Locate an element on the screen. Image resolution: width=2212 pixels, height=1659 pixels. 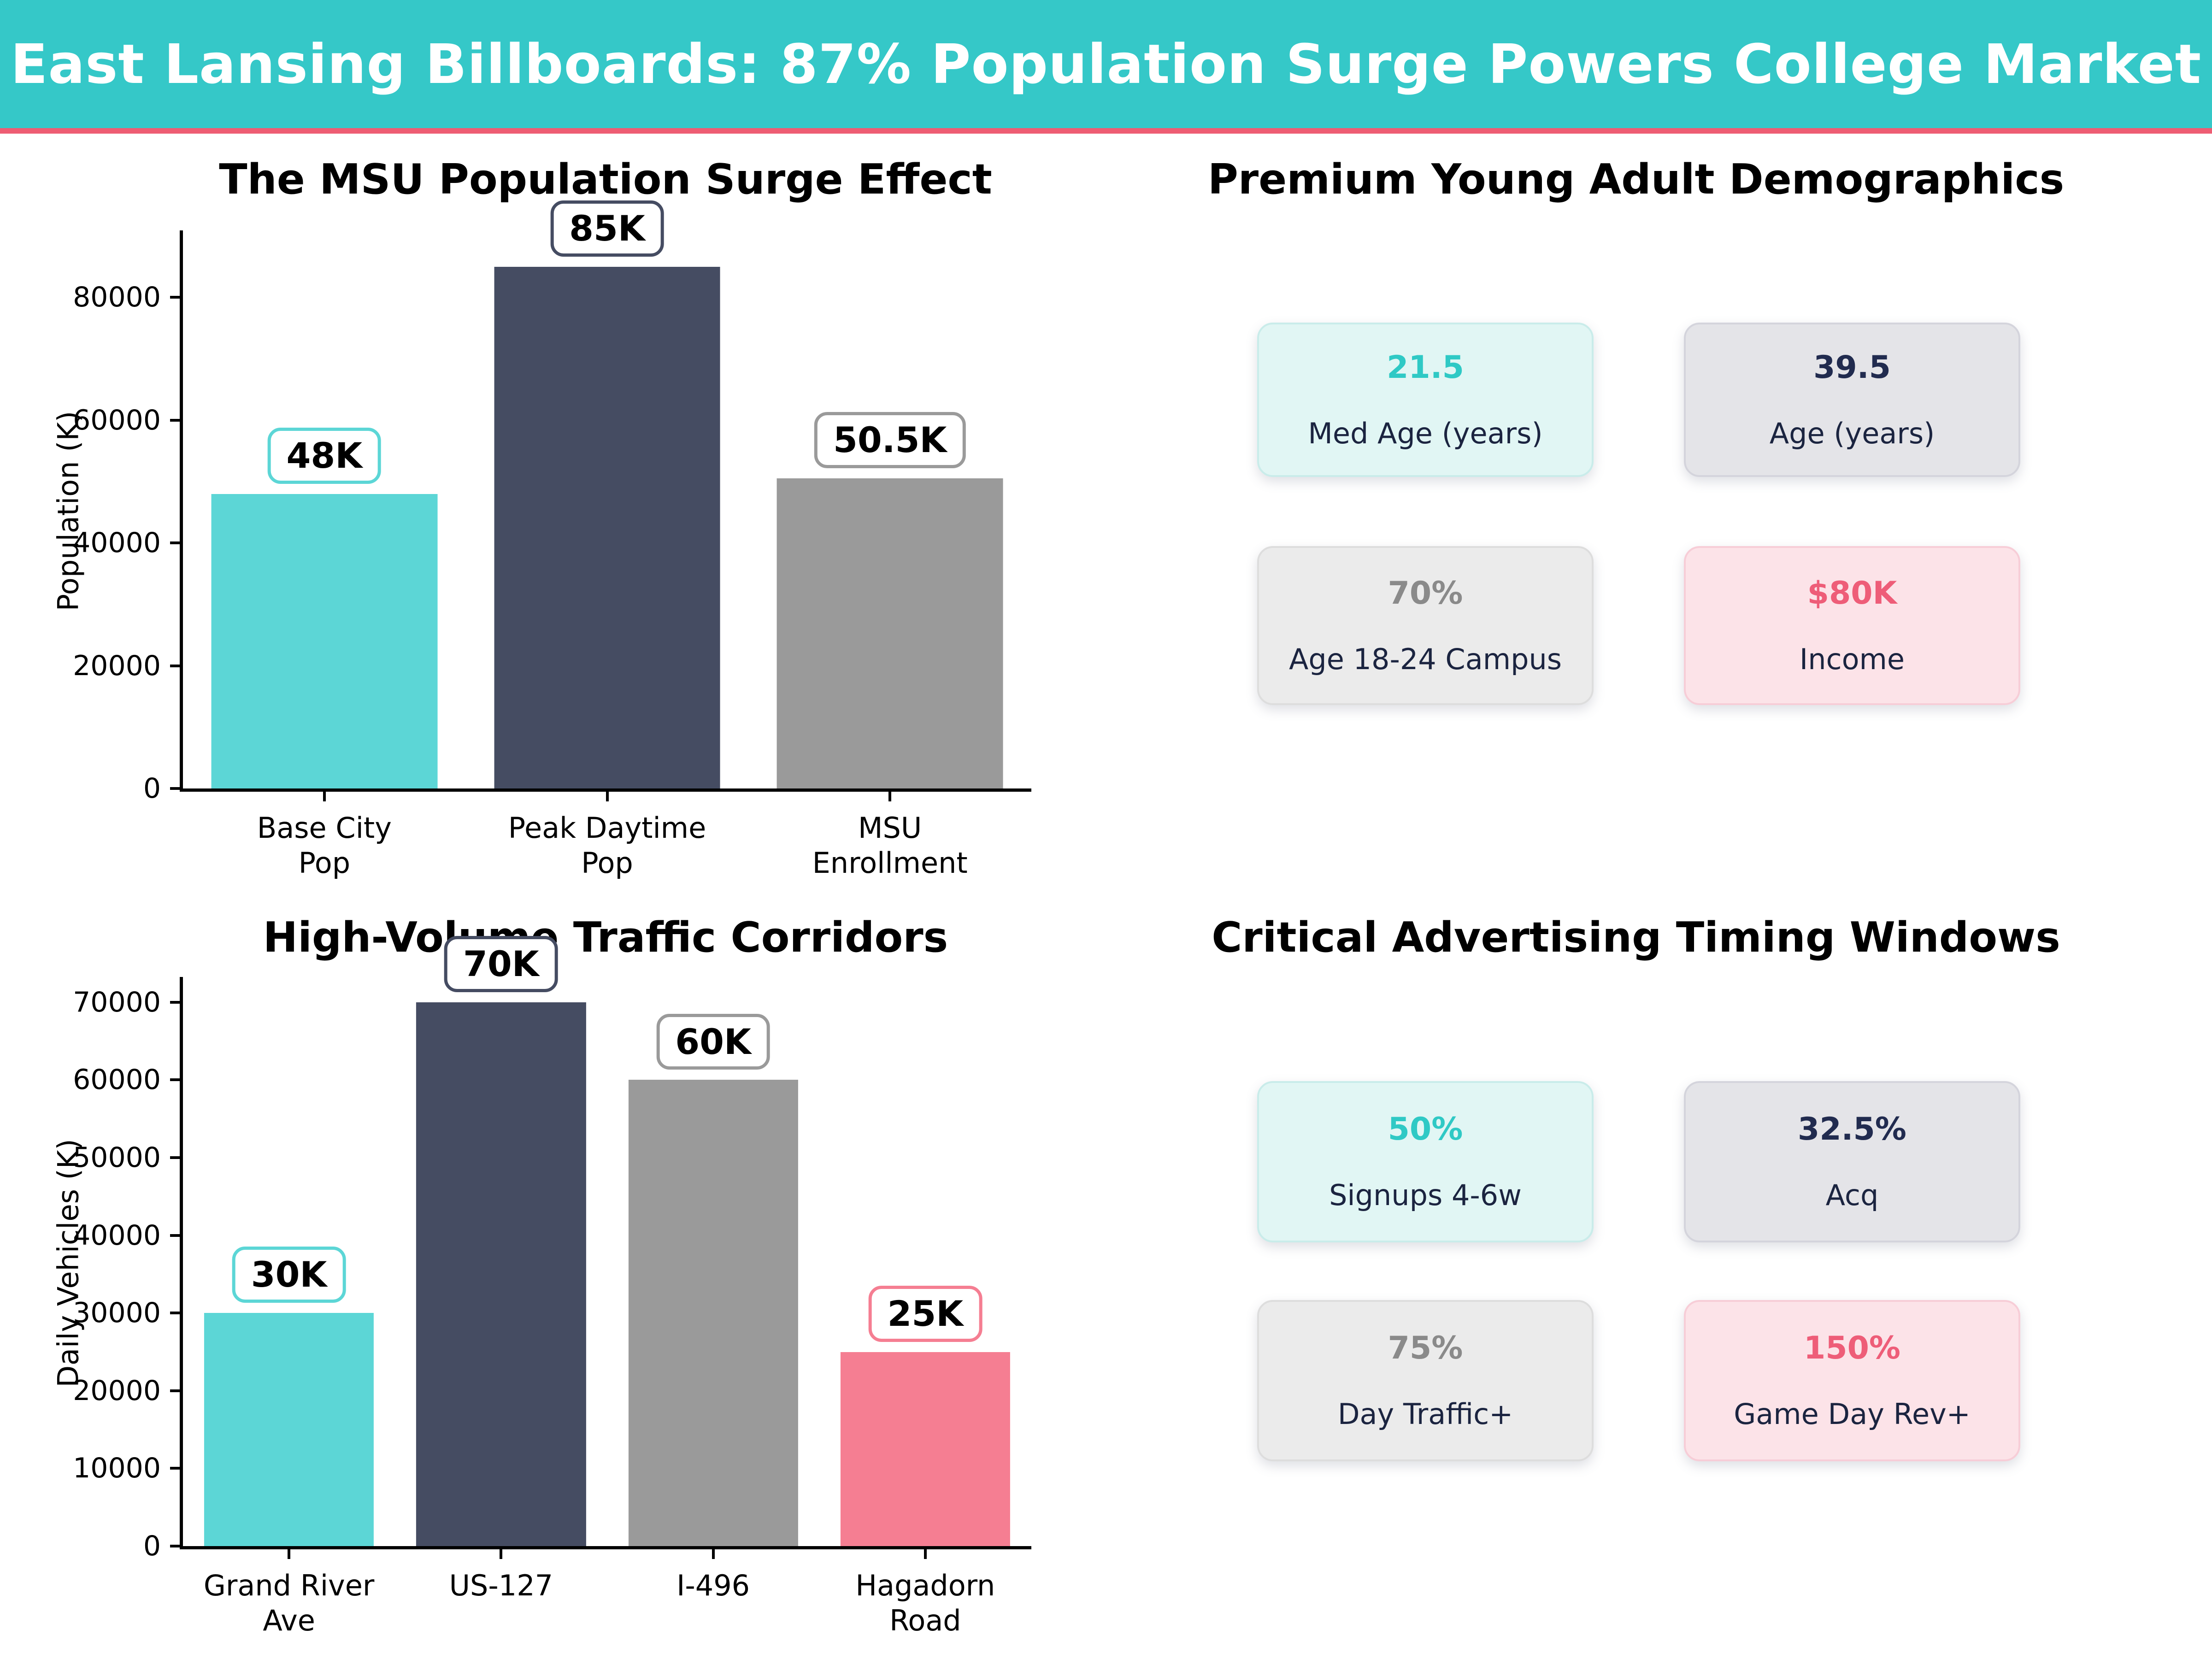
y-axis-label-daily-vehicles: Daily Vehicles (K) is located at coordinates (68, 1263).